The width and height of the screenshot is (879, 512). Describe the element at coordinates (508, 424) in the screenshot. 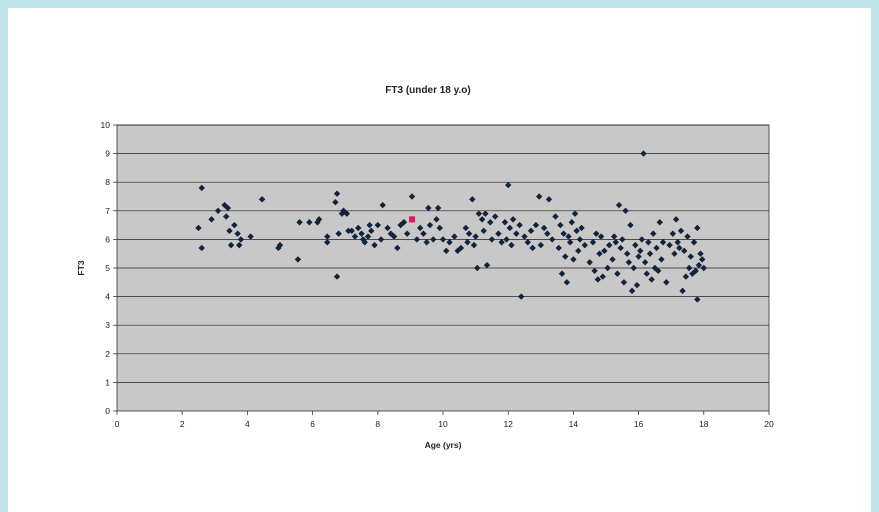

I see `x-tick-label: 12` at that location.